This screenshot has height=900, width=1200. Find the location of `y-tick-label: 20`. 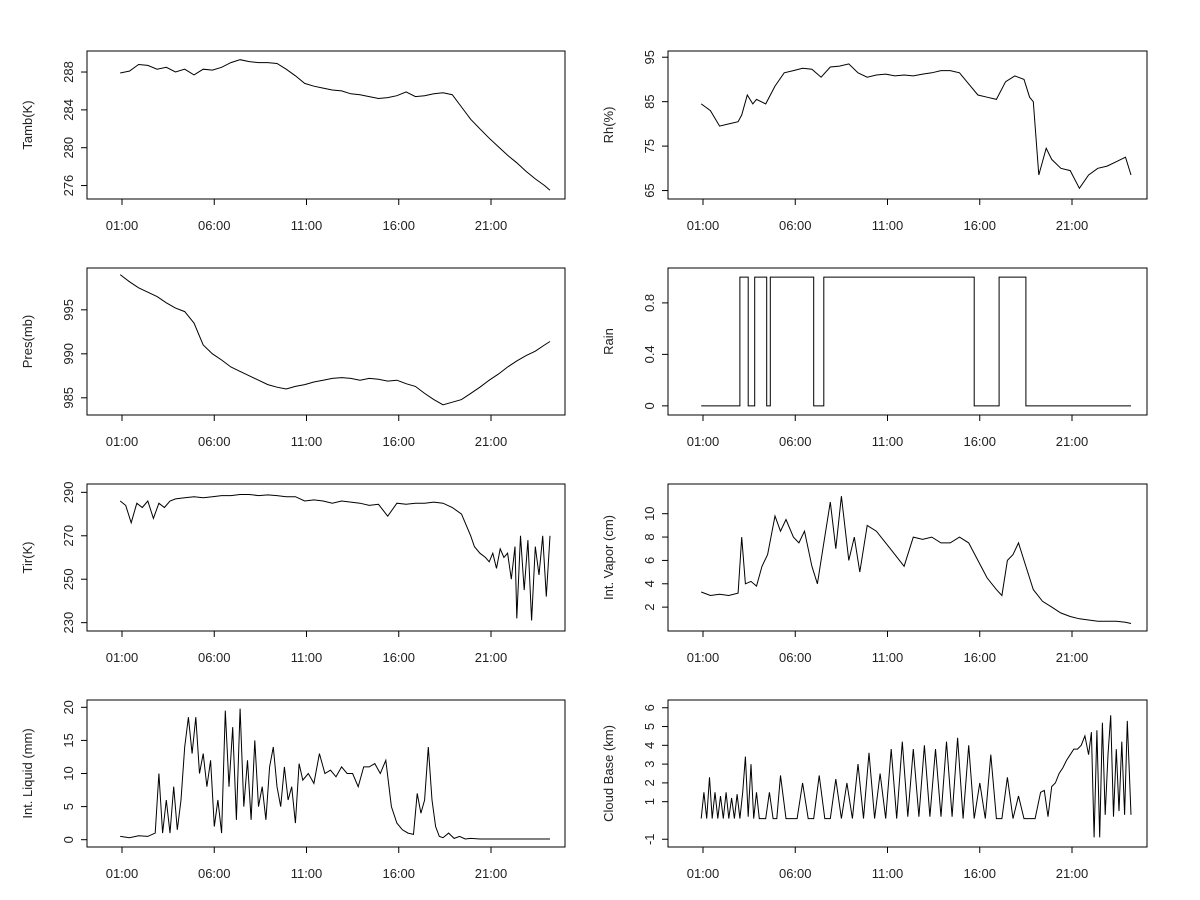

y-tick-label: 20 is located at coordinates (68, 707).